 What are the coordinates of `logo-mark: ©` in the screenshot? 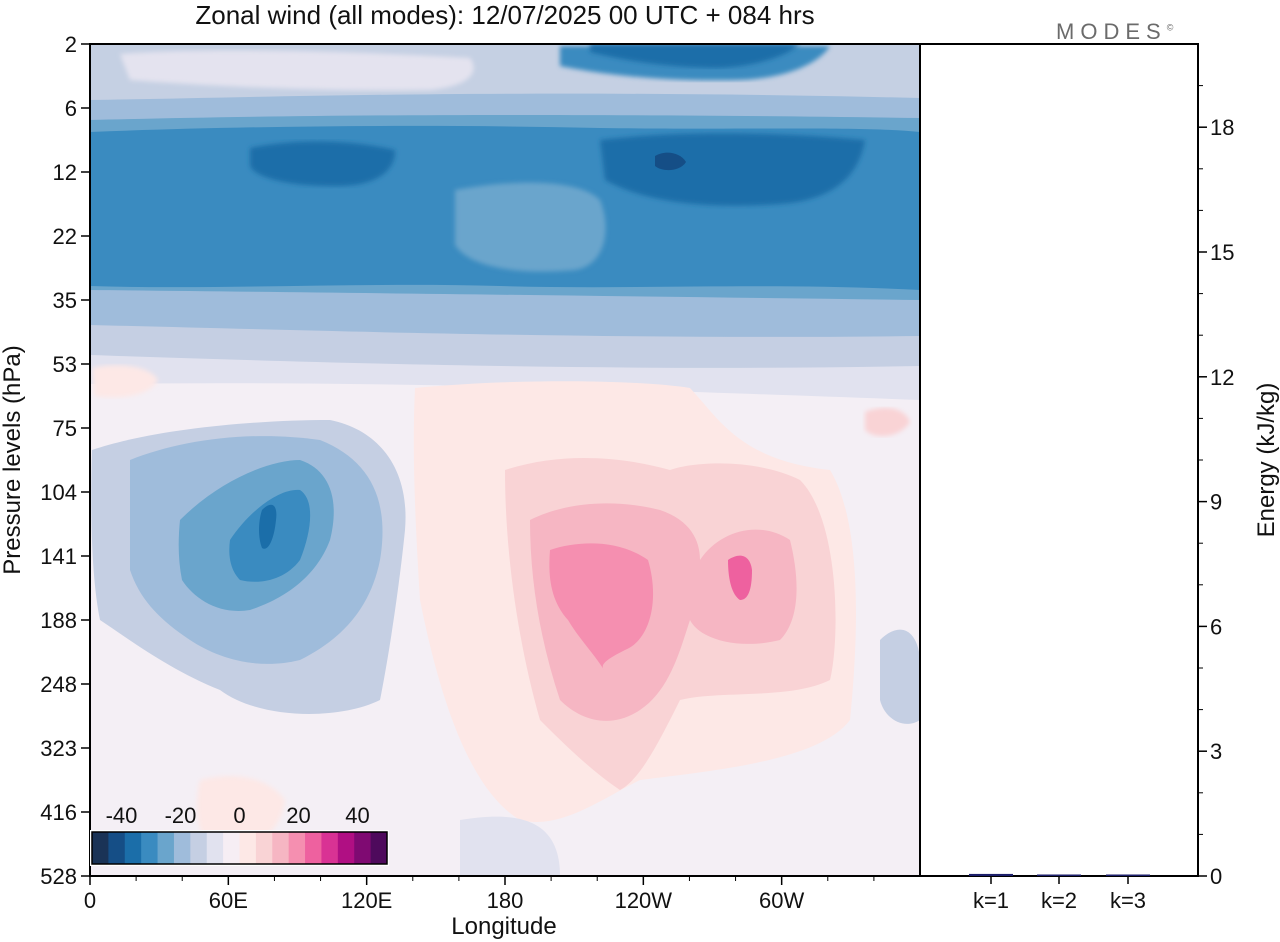 It's located at (1170, 27).